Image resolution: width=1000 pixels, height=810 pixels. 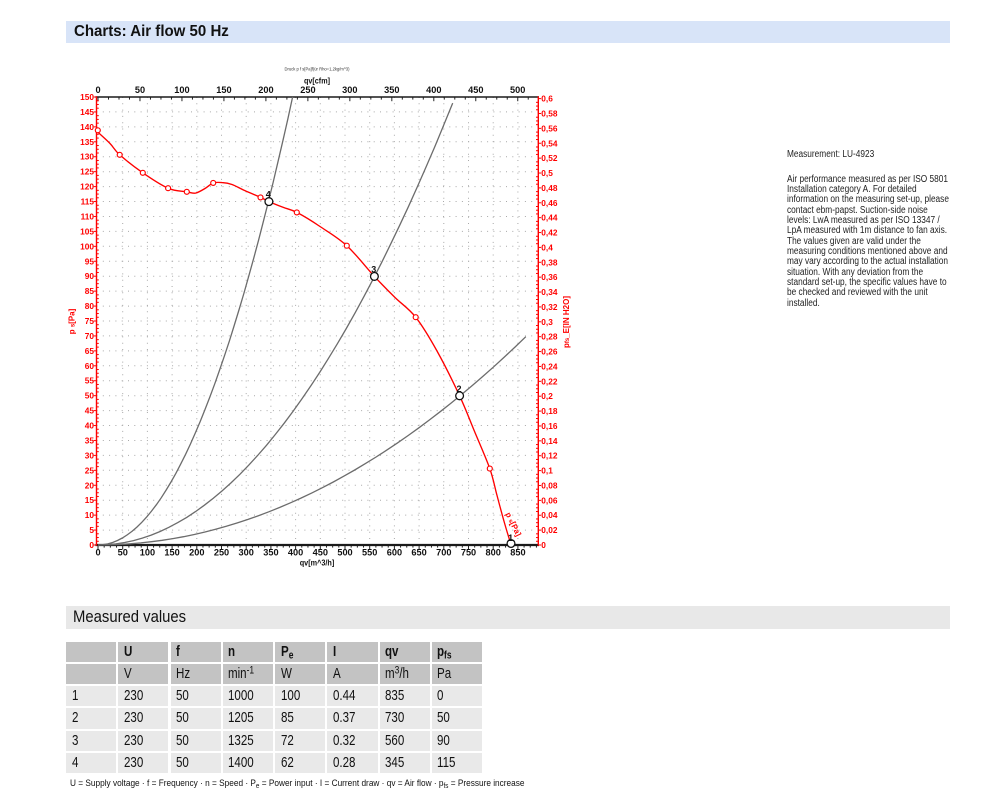 I want to click on svg-text: 0,12, so click(x=549, y=456).